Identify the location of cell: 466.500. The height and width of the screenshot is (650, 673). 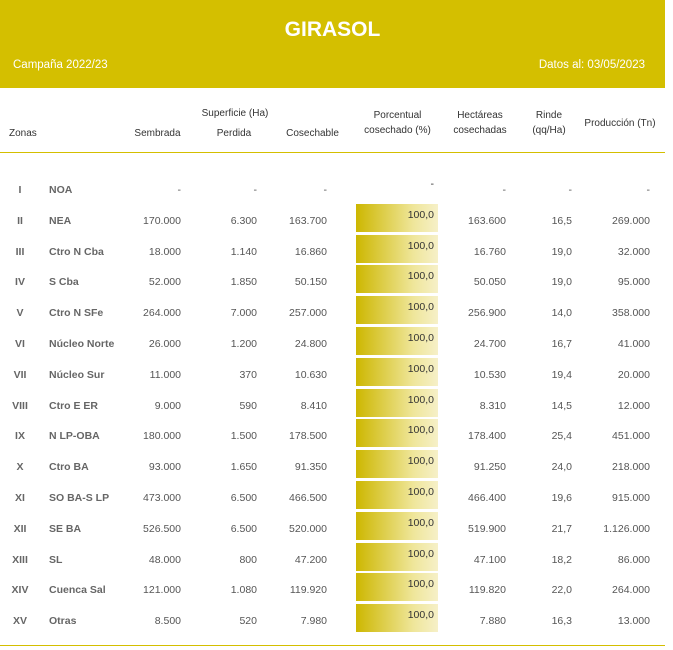
(308, 498).